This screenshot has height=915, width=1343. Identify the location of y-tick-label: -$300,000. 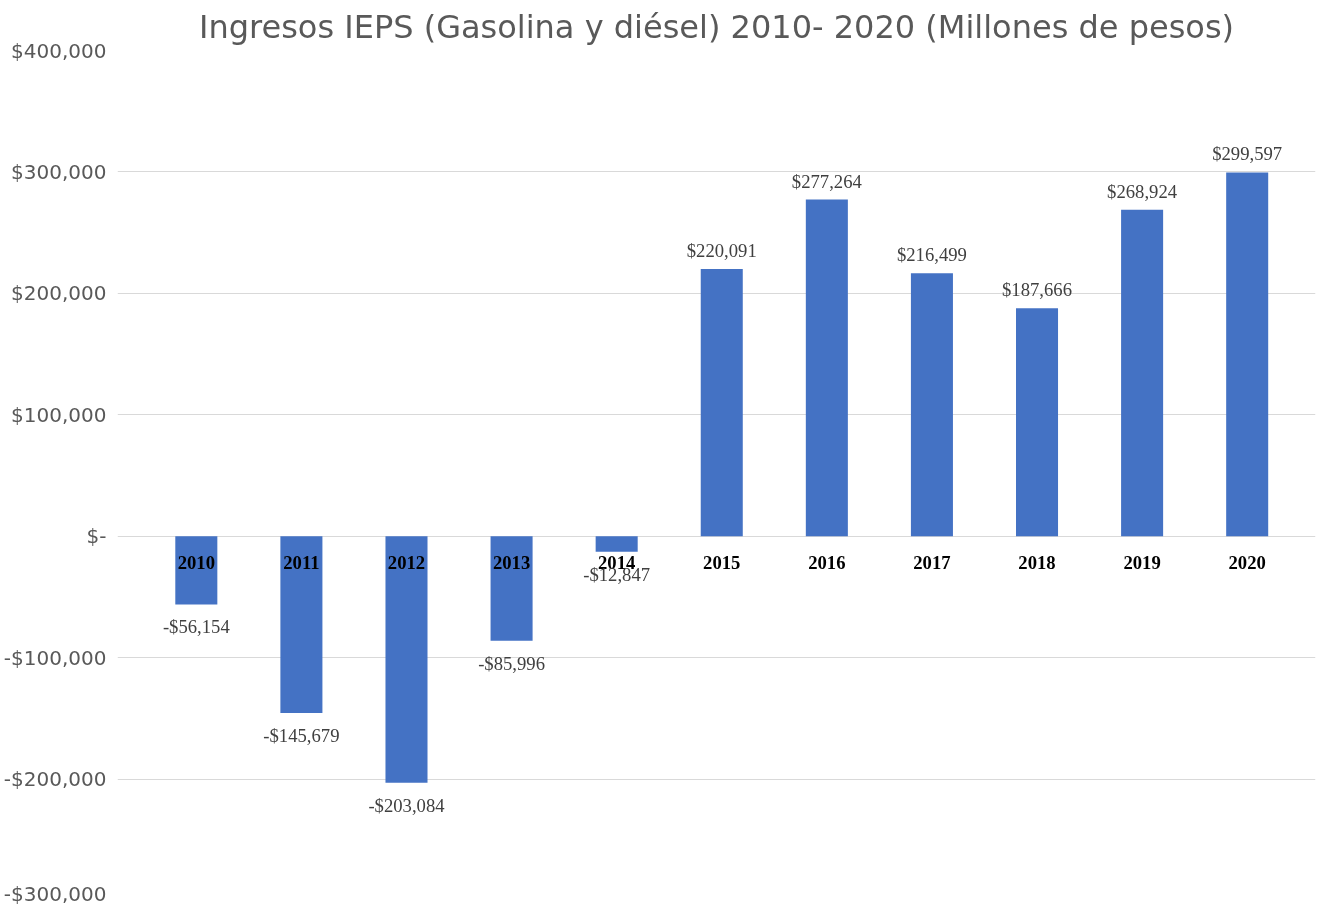
(55, 893).